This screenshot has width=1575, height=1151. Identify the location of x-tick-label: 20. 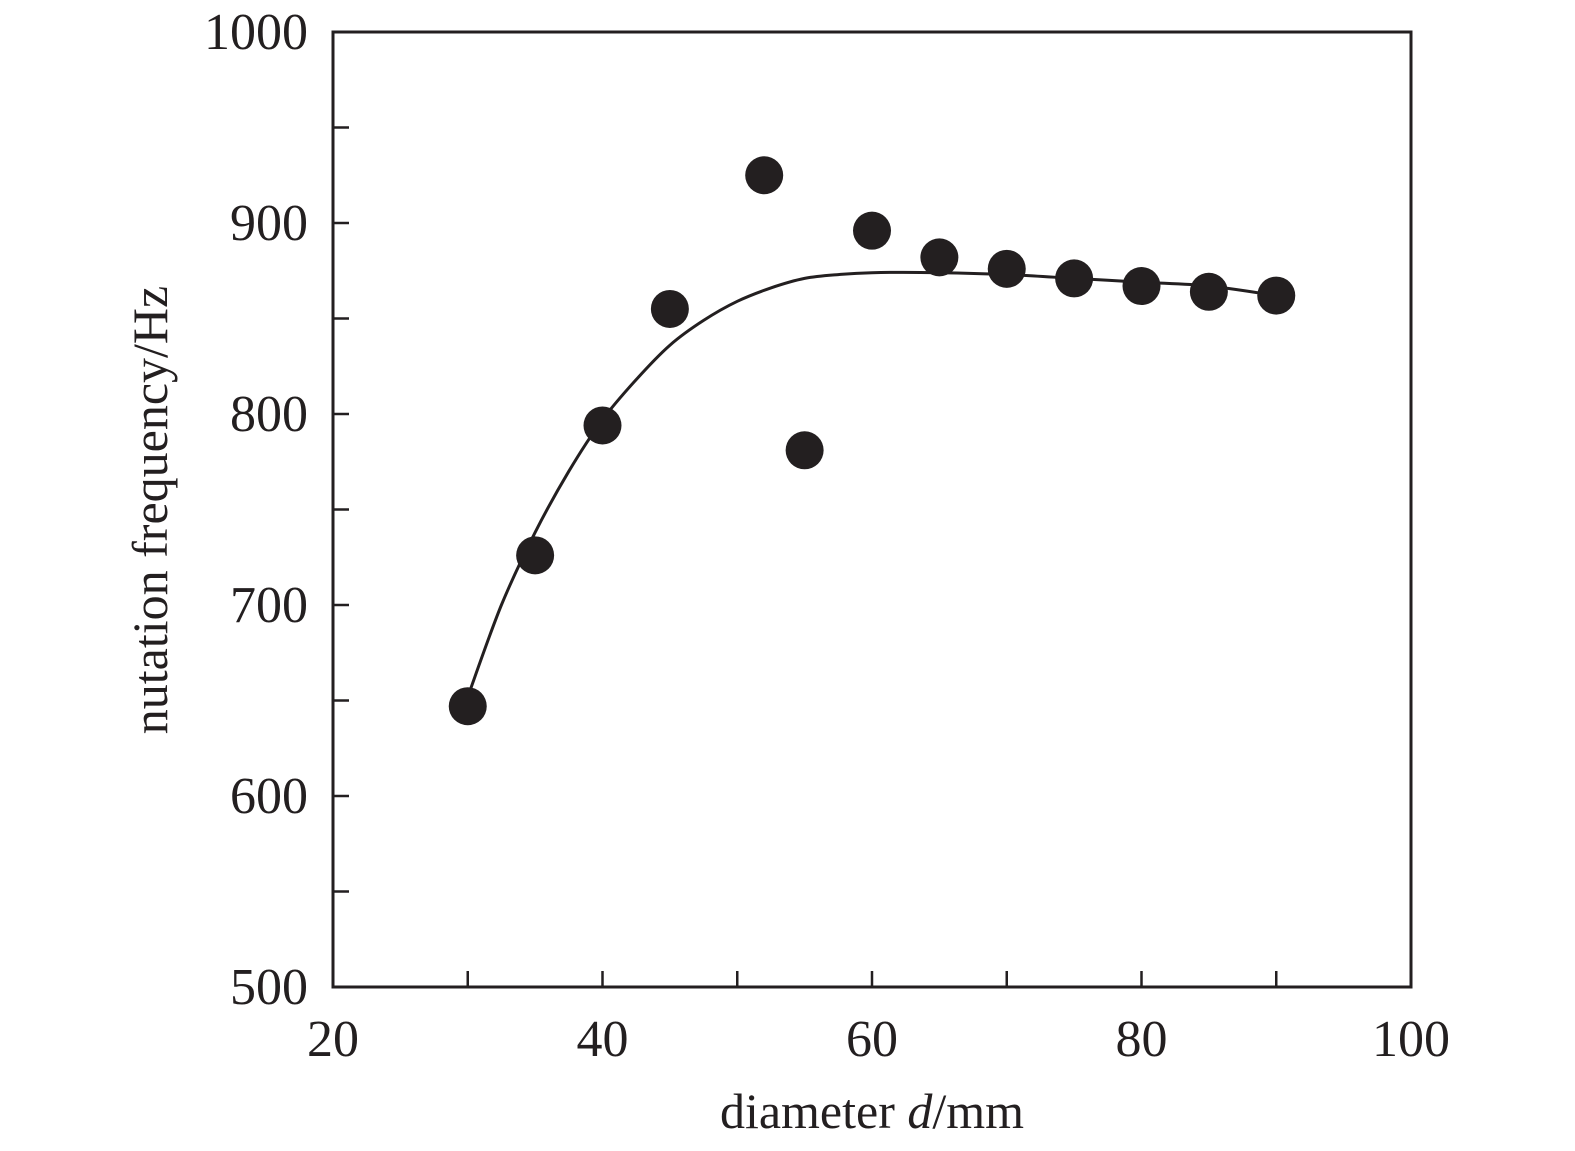
(333, 1039).